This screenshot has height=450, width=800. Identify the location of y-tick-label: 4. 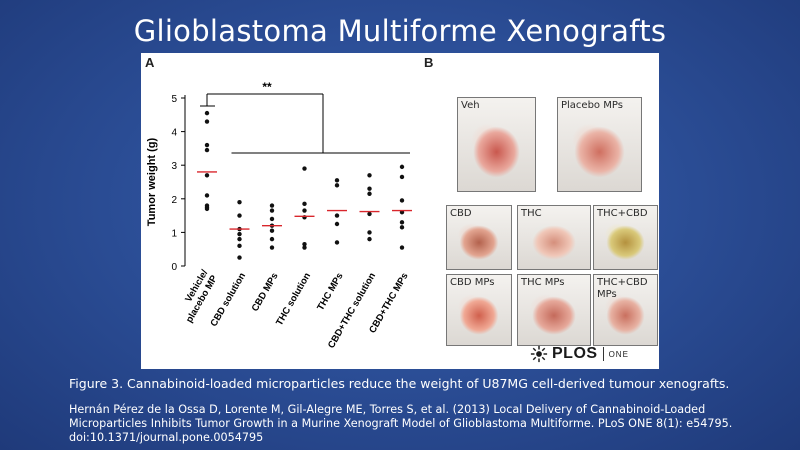
(174, 133).